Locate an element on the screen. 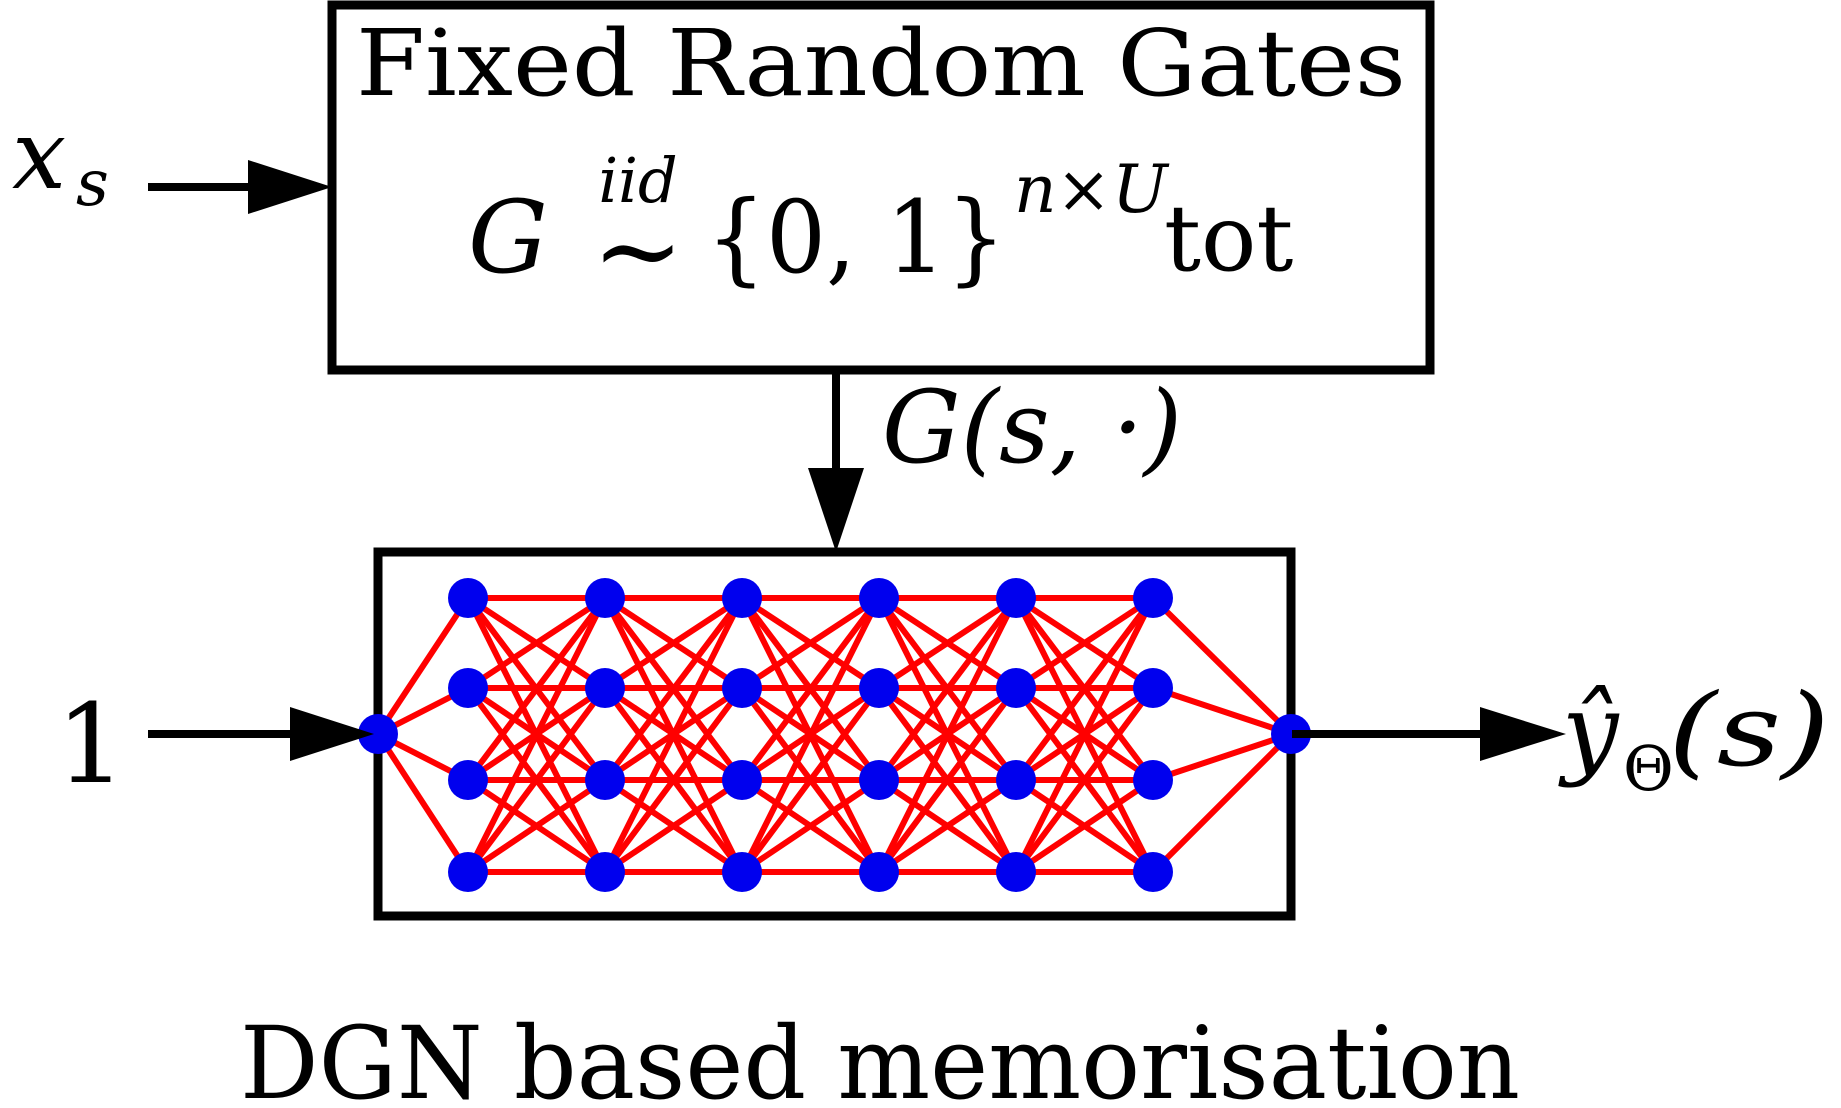 This screenshot has width=1841, height=1108. network-edges is located at coordinates (834, 735).